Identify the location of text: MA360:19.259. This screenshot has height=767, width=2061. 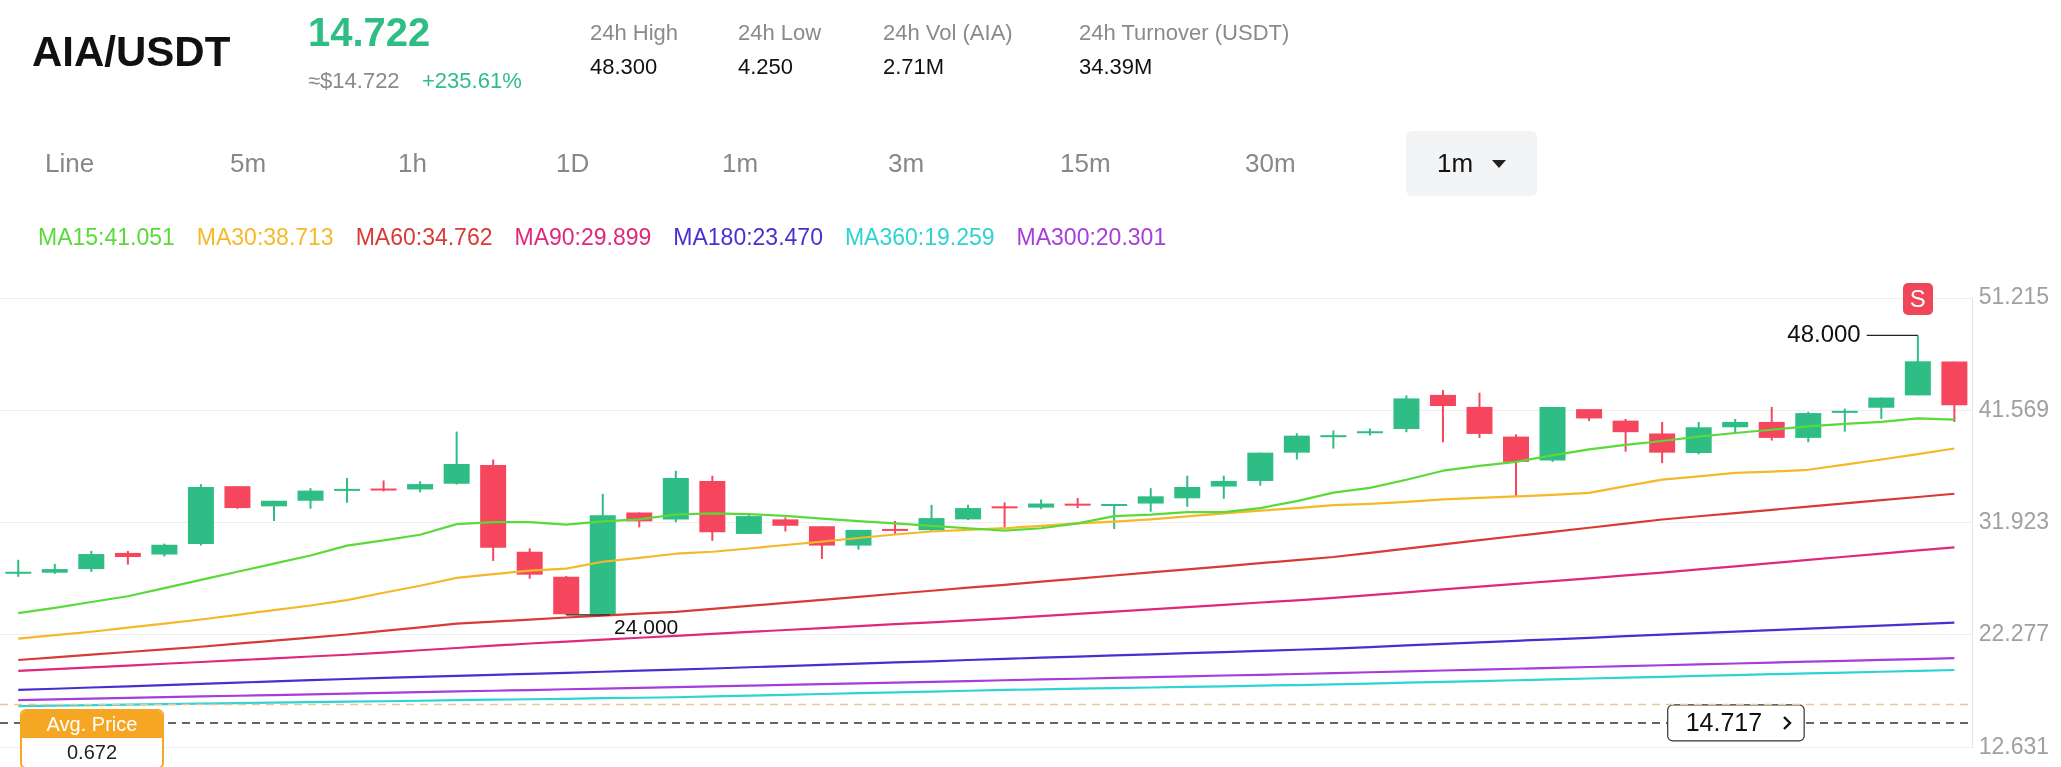
(919, 237).